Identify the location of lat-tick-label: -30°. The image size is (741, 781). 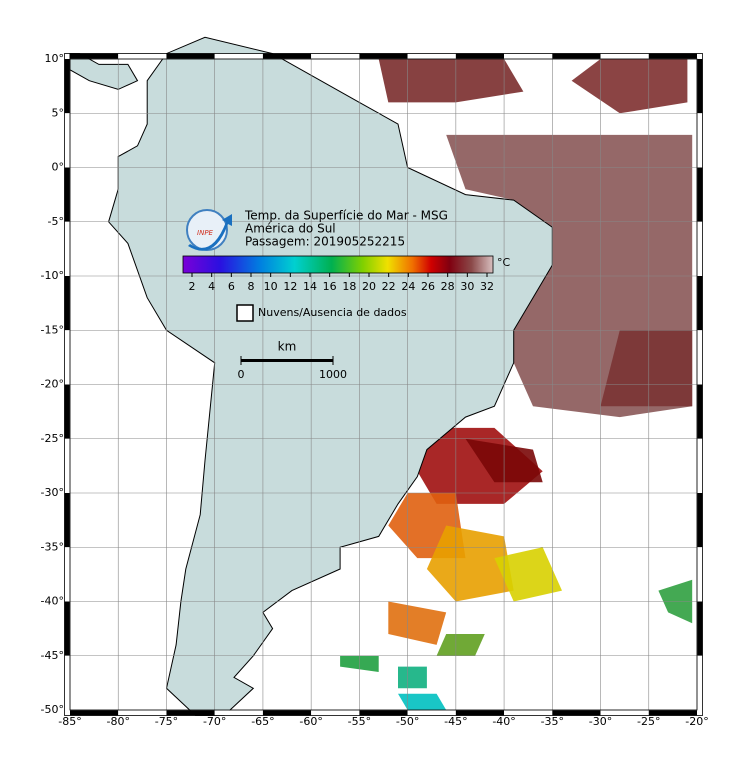
(52, 492).